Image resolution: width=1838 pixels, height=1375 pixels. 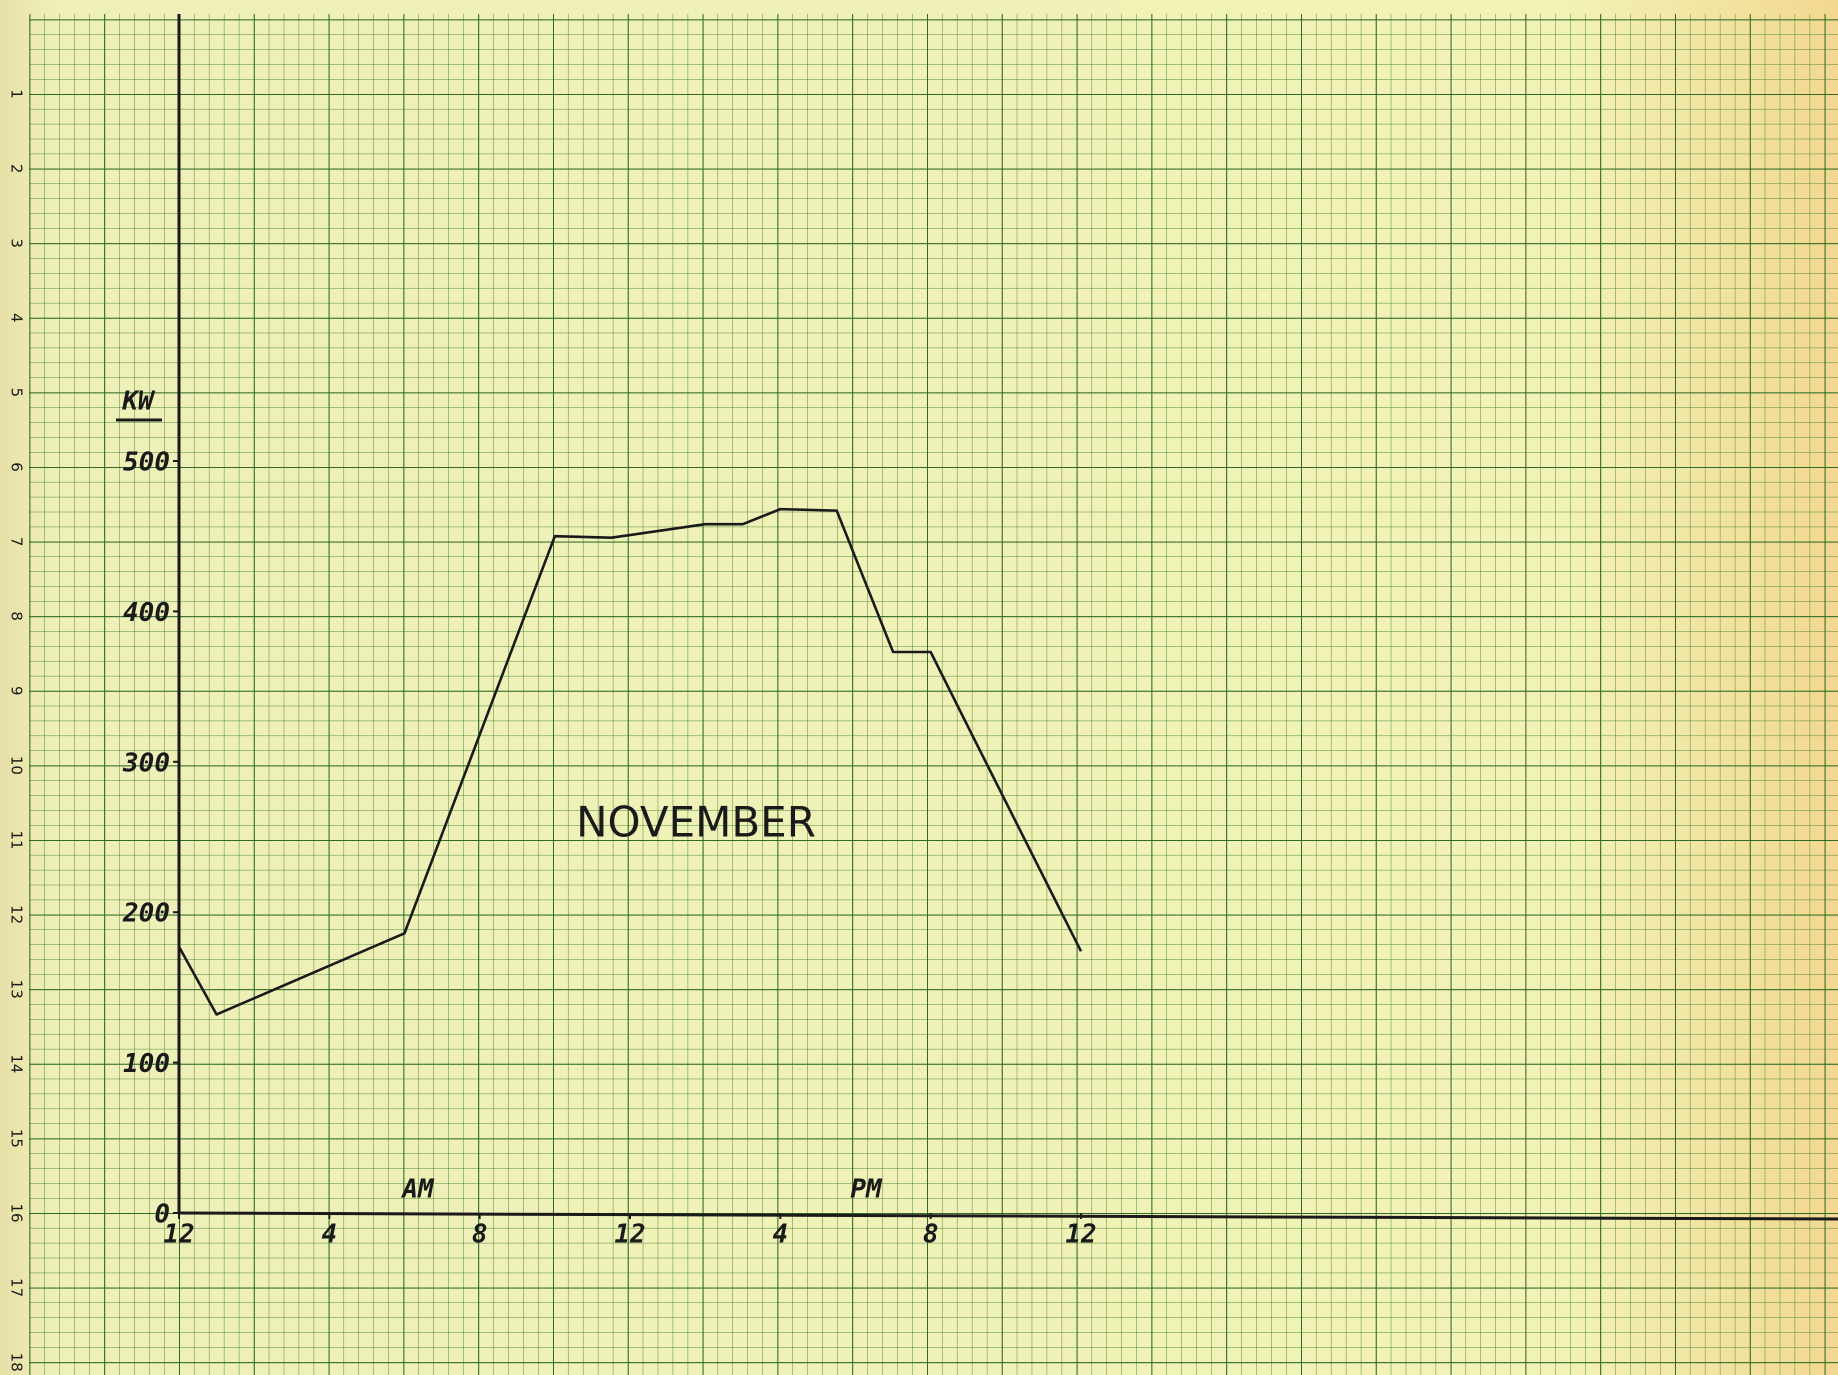 I want to click on y-tick-label: 0, so click(x=162, y=1215).